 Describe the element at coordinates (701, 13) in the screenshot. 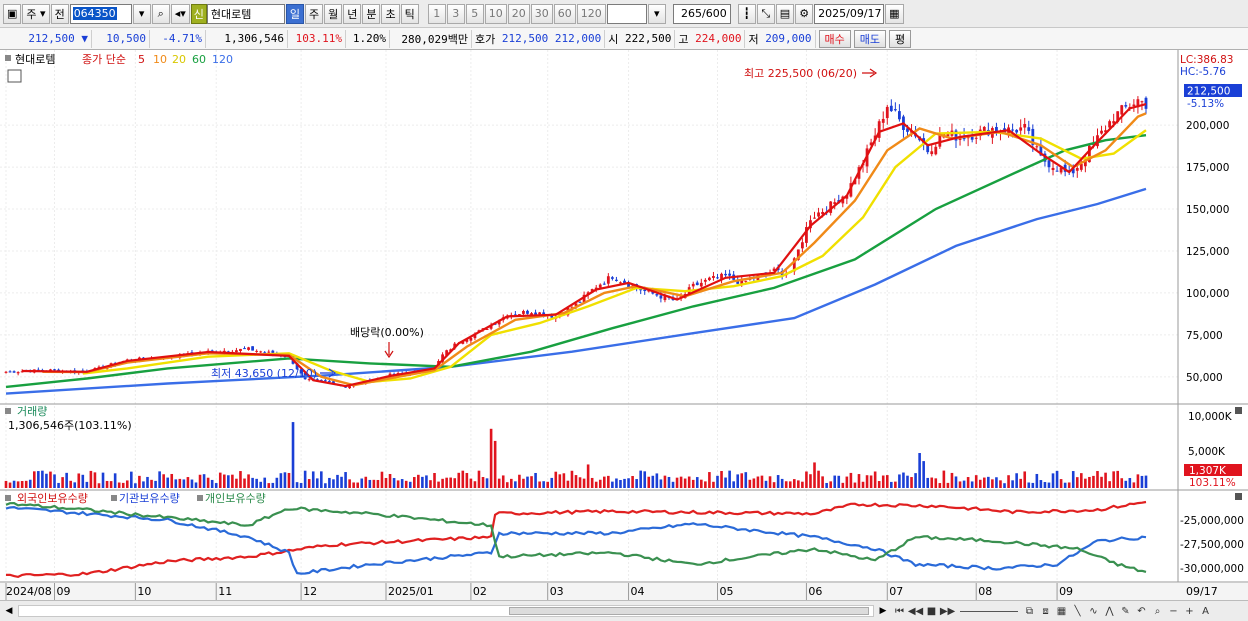

I see `count-field: 265/600` at that location.